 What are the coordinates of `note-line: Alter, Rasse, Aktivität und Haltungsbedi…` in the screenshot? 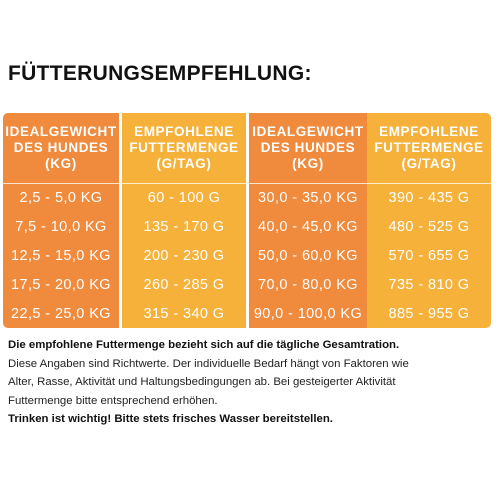 It's located at (202, 382).